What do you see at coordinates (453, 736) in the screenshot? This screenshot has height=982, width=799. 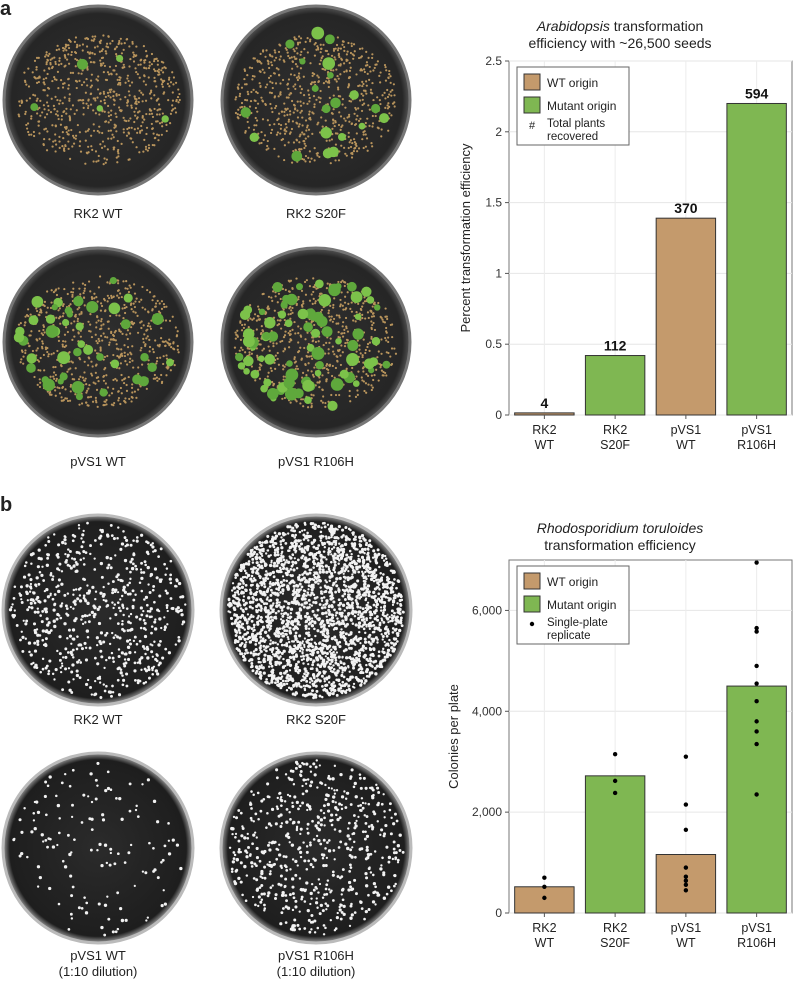 I see `chart-b-ylabel: Colonies per plate` at bounding box center [453, 736].